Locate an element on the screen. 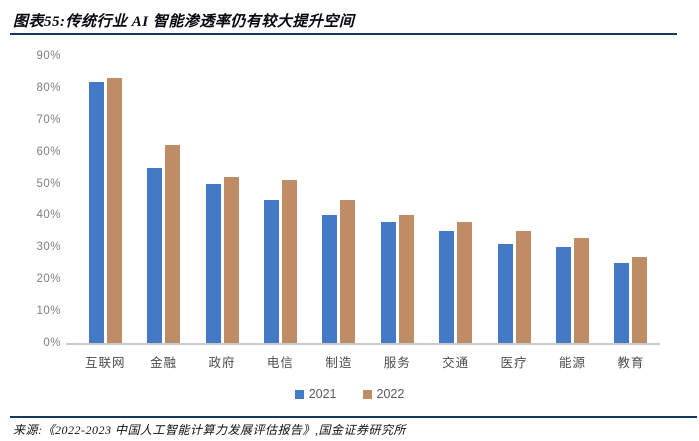  x-category-label: 电信 is located at coordinates (280, 363).